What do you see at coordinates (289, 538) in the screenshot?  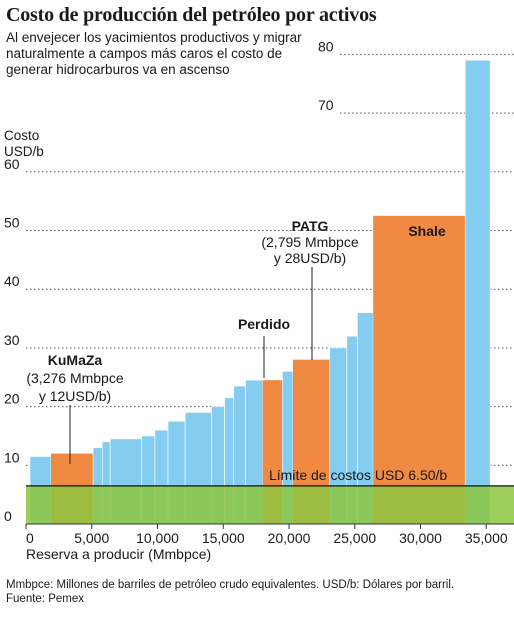 I see `x-tick-label: 20,000` at bounding box center [289, 538].